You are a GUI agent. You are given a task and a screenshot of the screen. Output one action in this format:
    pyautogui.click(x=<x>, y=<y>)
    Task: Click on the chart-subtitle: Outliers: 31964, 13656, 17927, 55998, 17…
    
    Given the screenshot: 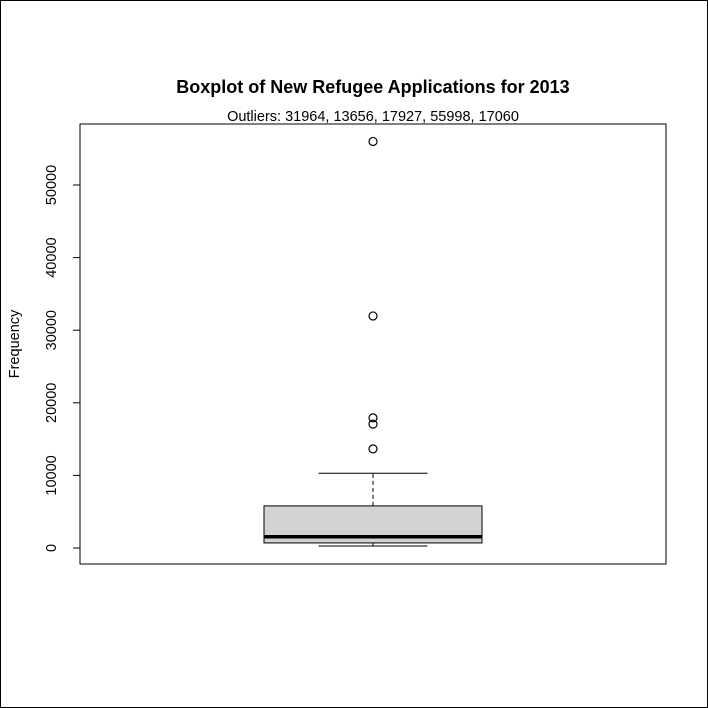 What is the action you would take?
    pyautogui.click(x=373, y=117)
    